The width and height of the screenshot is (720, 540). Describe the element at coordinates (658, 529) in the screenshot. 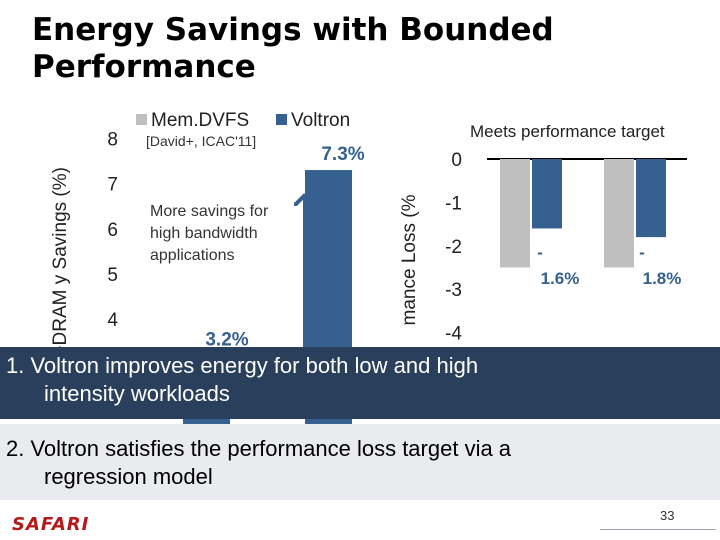

I see `footer-rule` at that location.